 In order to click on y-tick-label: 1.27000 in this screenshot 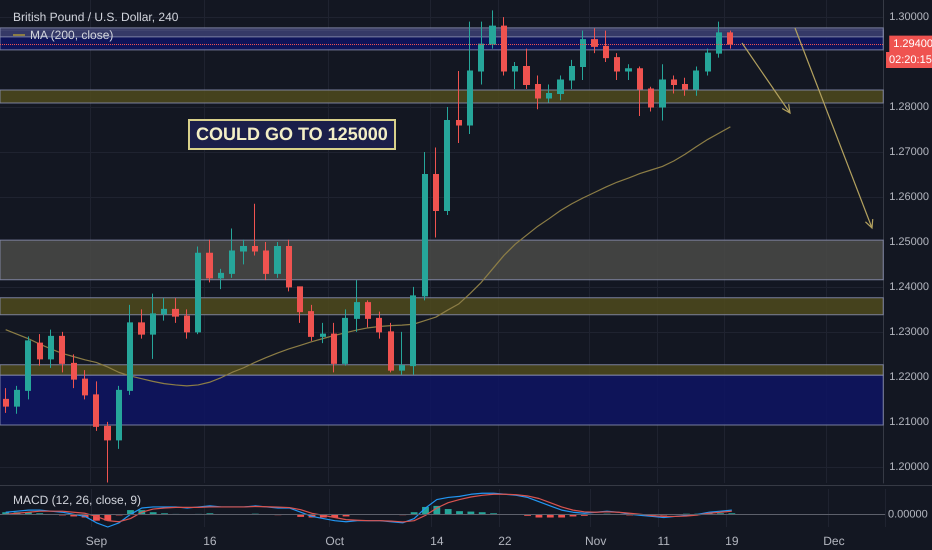, I will do `click(909, 152)`.